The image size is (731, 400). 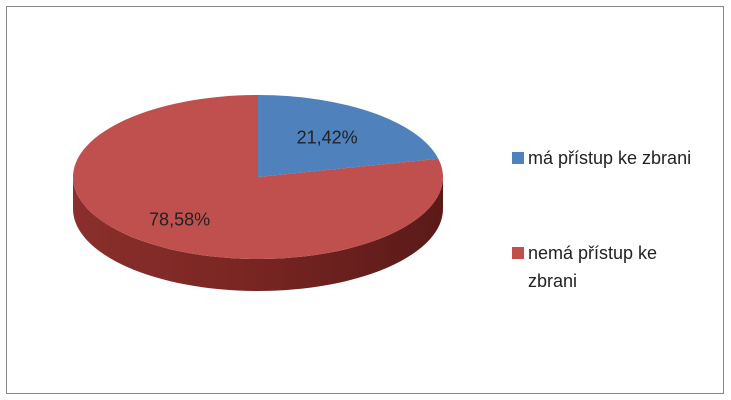 I want to click on legend-label: nemá přístup ke zbrani, so click(x=593, y=267).